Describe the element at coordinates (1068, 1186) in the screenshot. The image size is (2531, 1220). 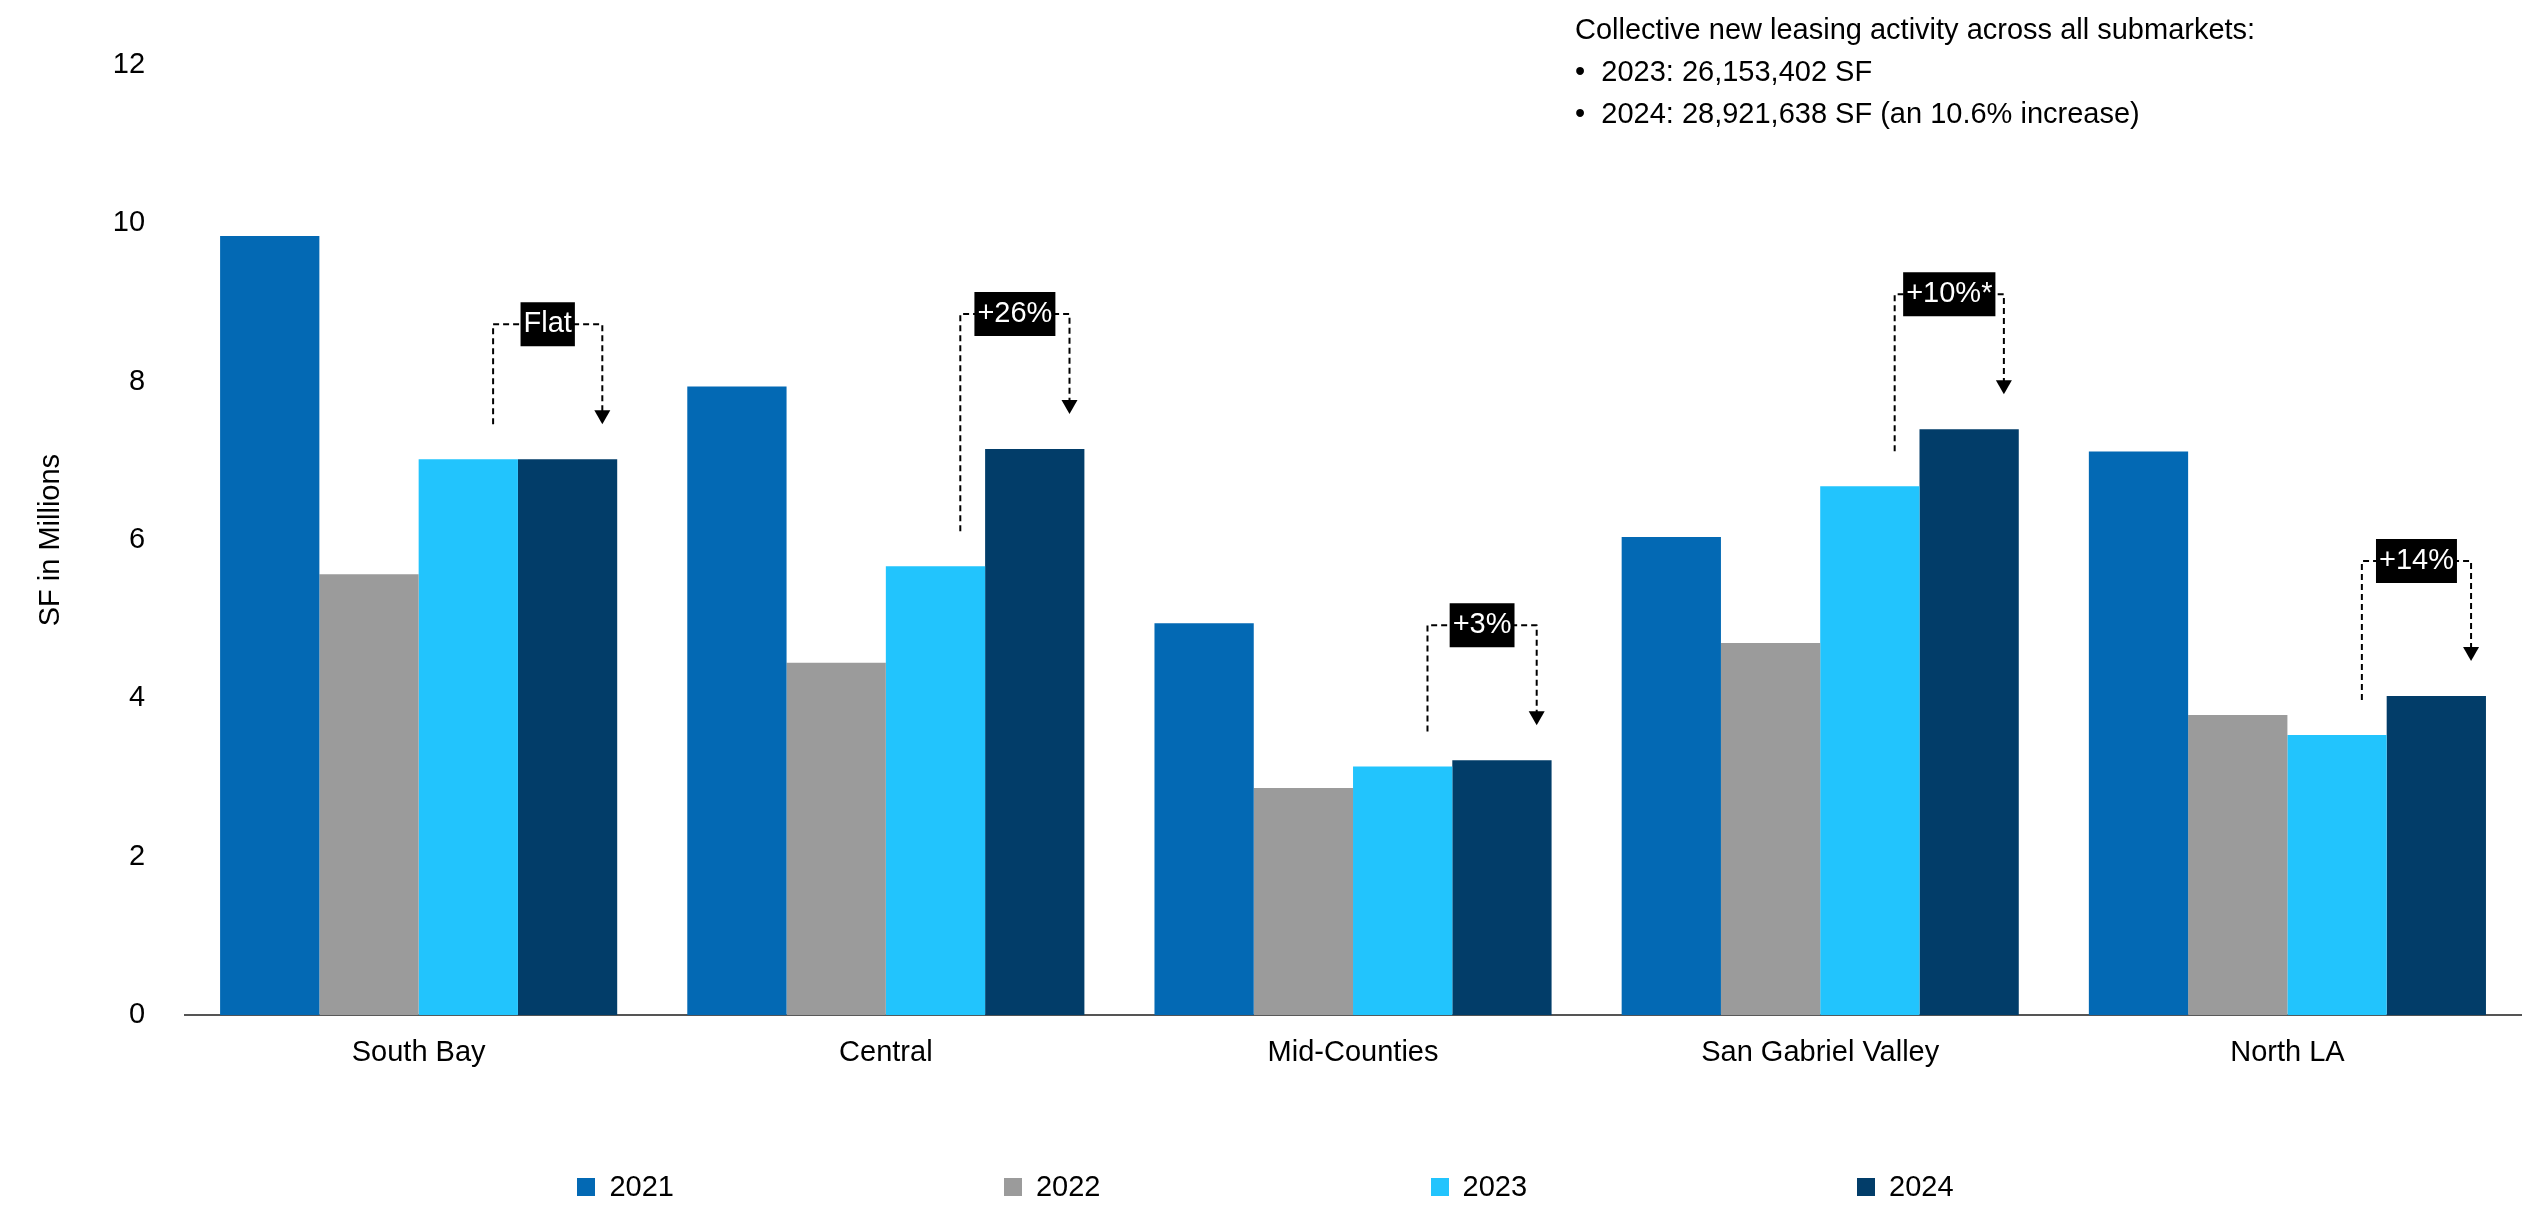
I see `legend-label: 2022` at that location.